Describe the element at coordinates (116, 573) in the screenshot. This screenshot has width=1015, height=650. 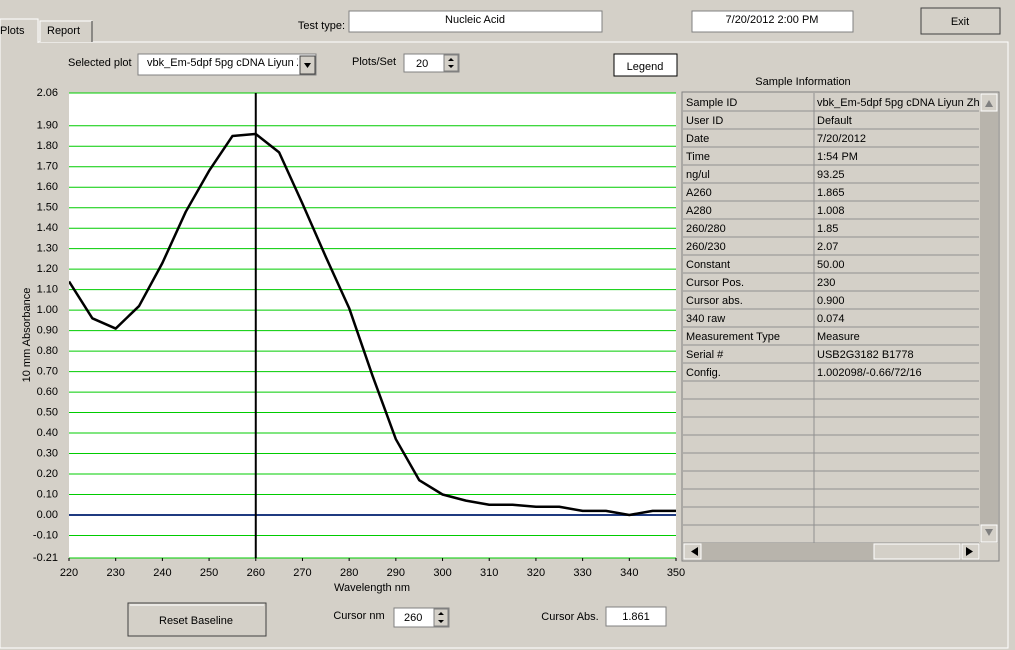
I see `x-tick-label: 230` at that location.